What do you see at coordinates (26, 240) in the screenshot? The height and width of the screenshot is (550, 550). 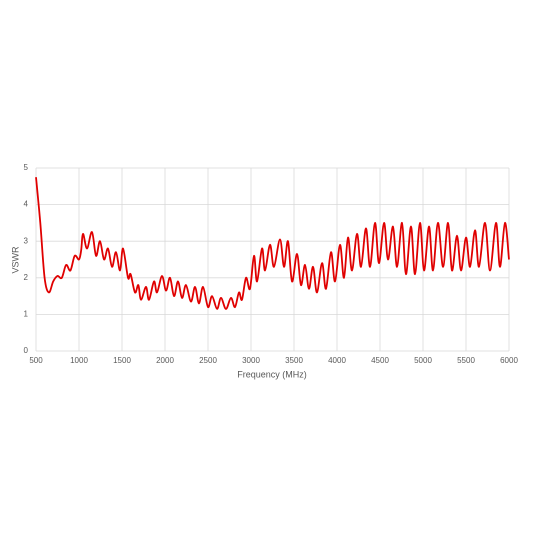 I see `y-tick-label: 3` at bounding box center [26, 240].